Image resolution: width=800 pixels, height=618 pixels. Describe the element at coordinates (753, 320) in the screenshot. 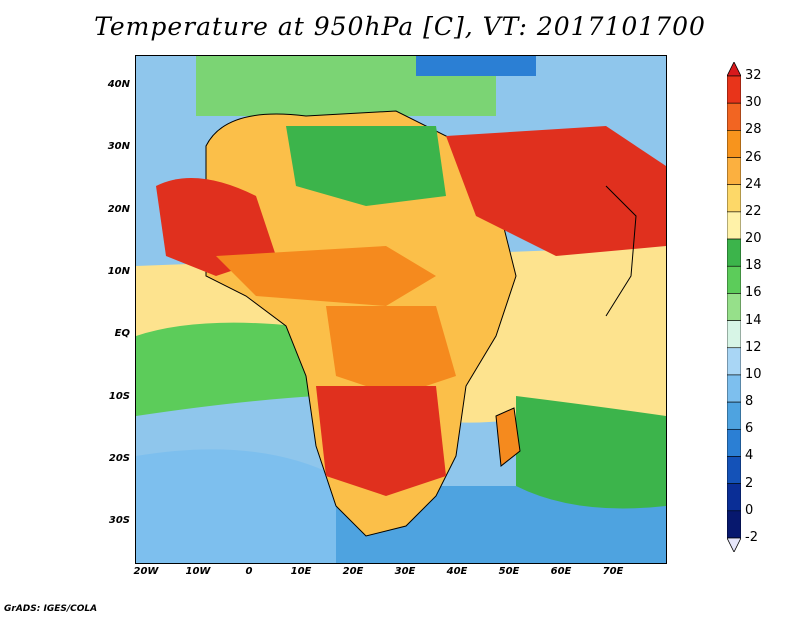

I see `colorbar-label: 14` at that location.